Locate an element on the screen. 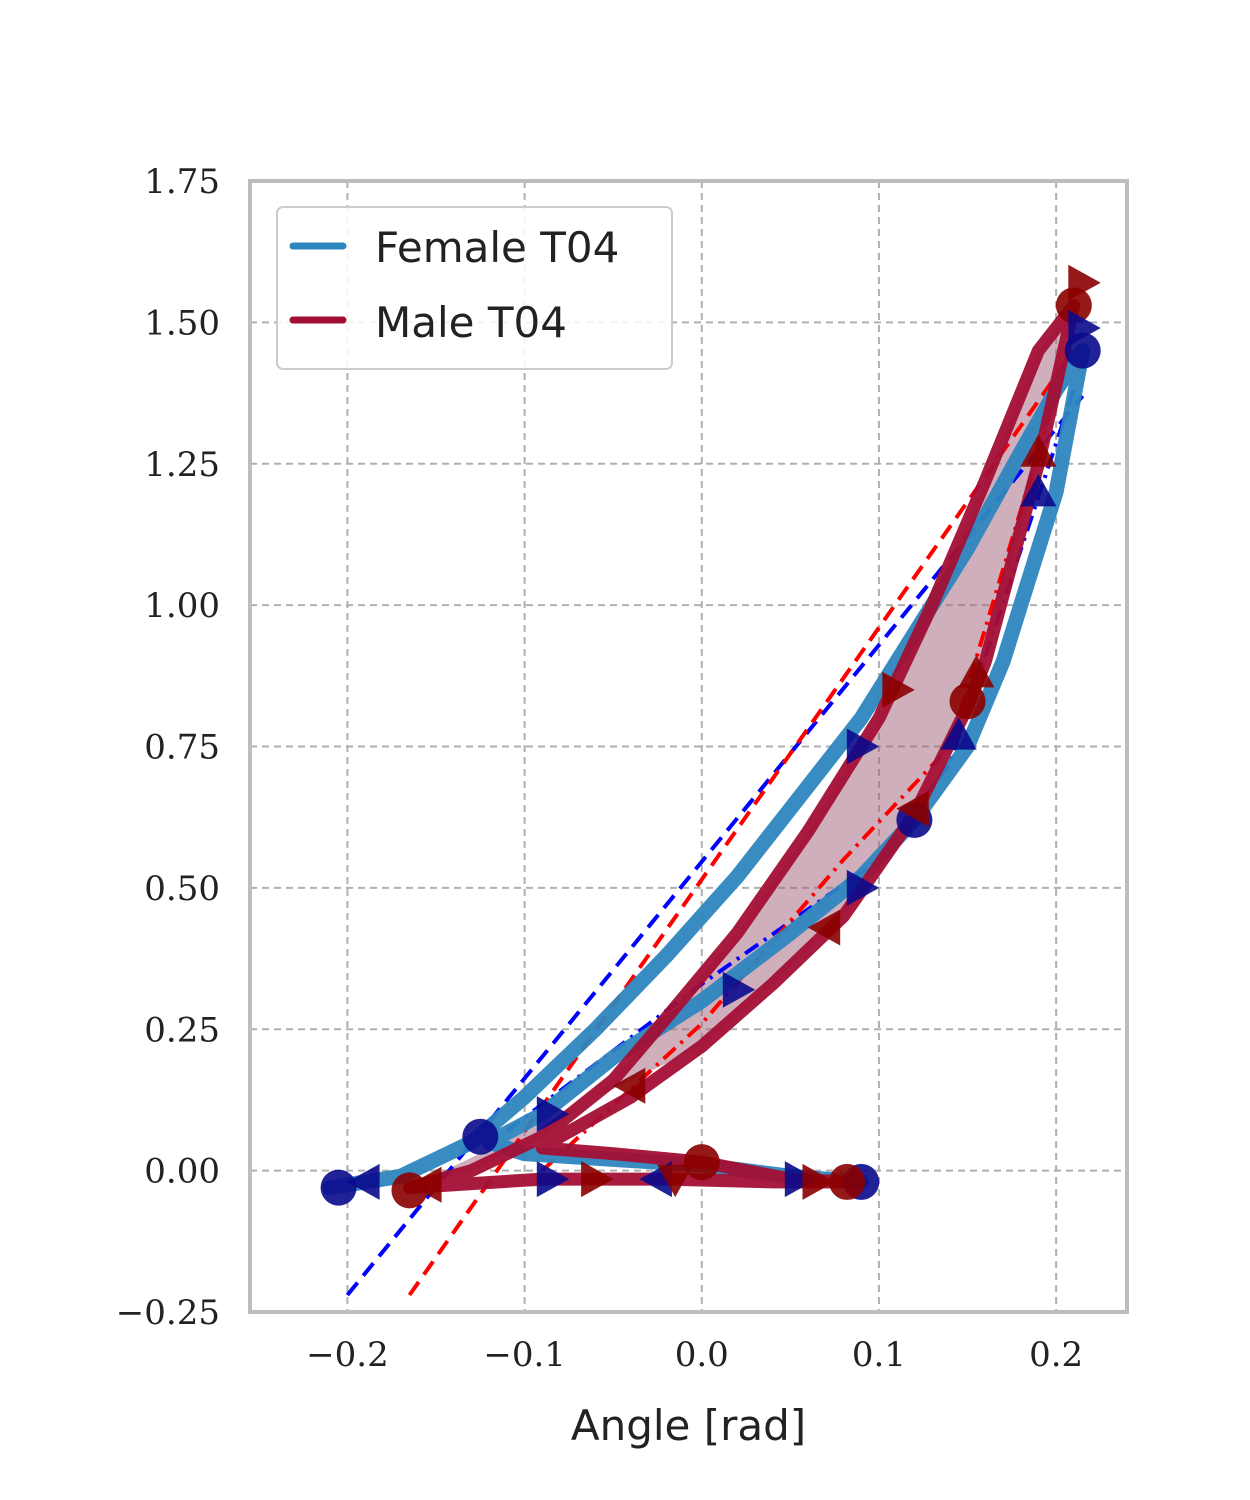  legend-label-female: Female T04 is located at coordinates (497, 247).